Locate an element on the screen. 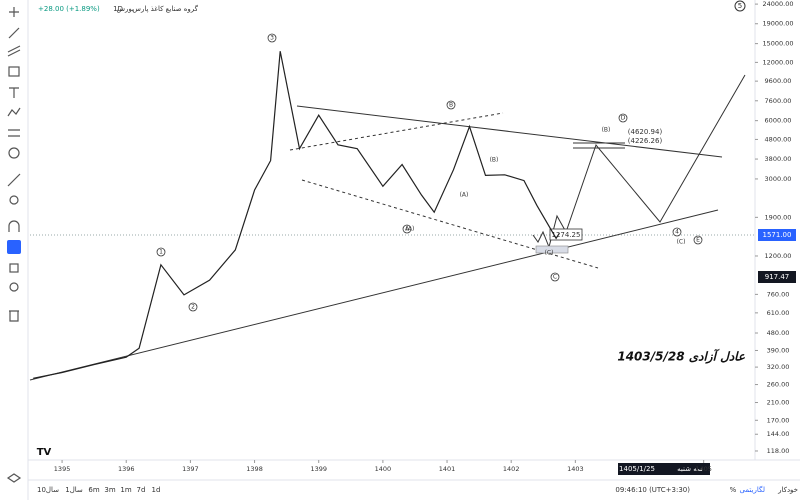  channel-tool is located at coordinates (14, 51).